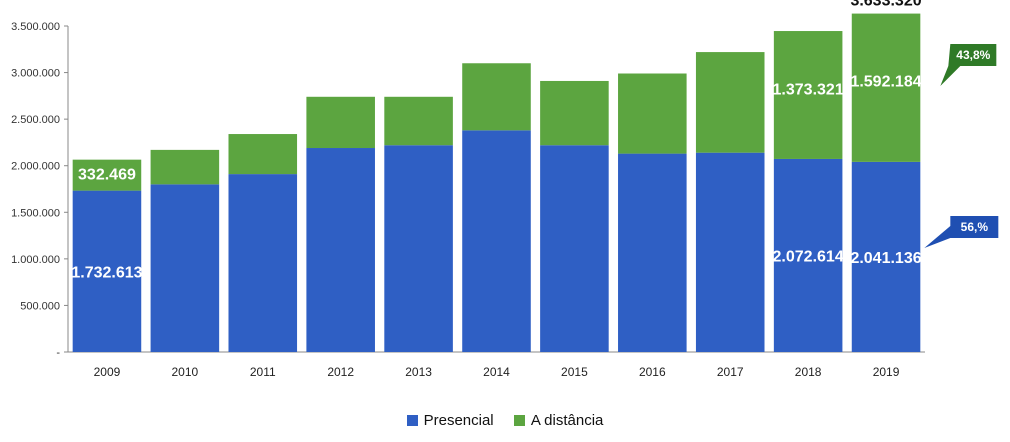 This screenshot has width=1010, height=442. I want to click on x-tick-label: 2011, so click(263, 372).